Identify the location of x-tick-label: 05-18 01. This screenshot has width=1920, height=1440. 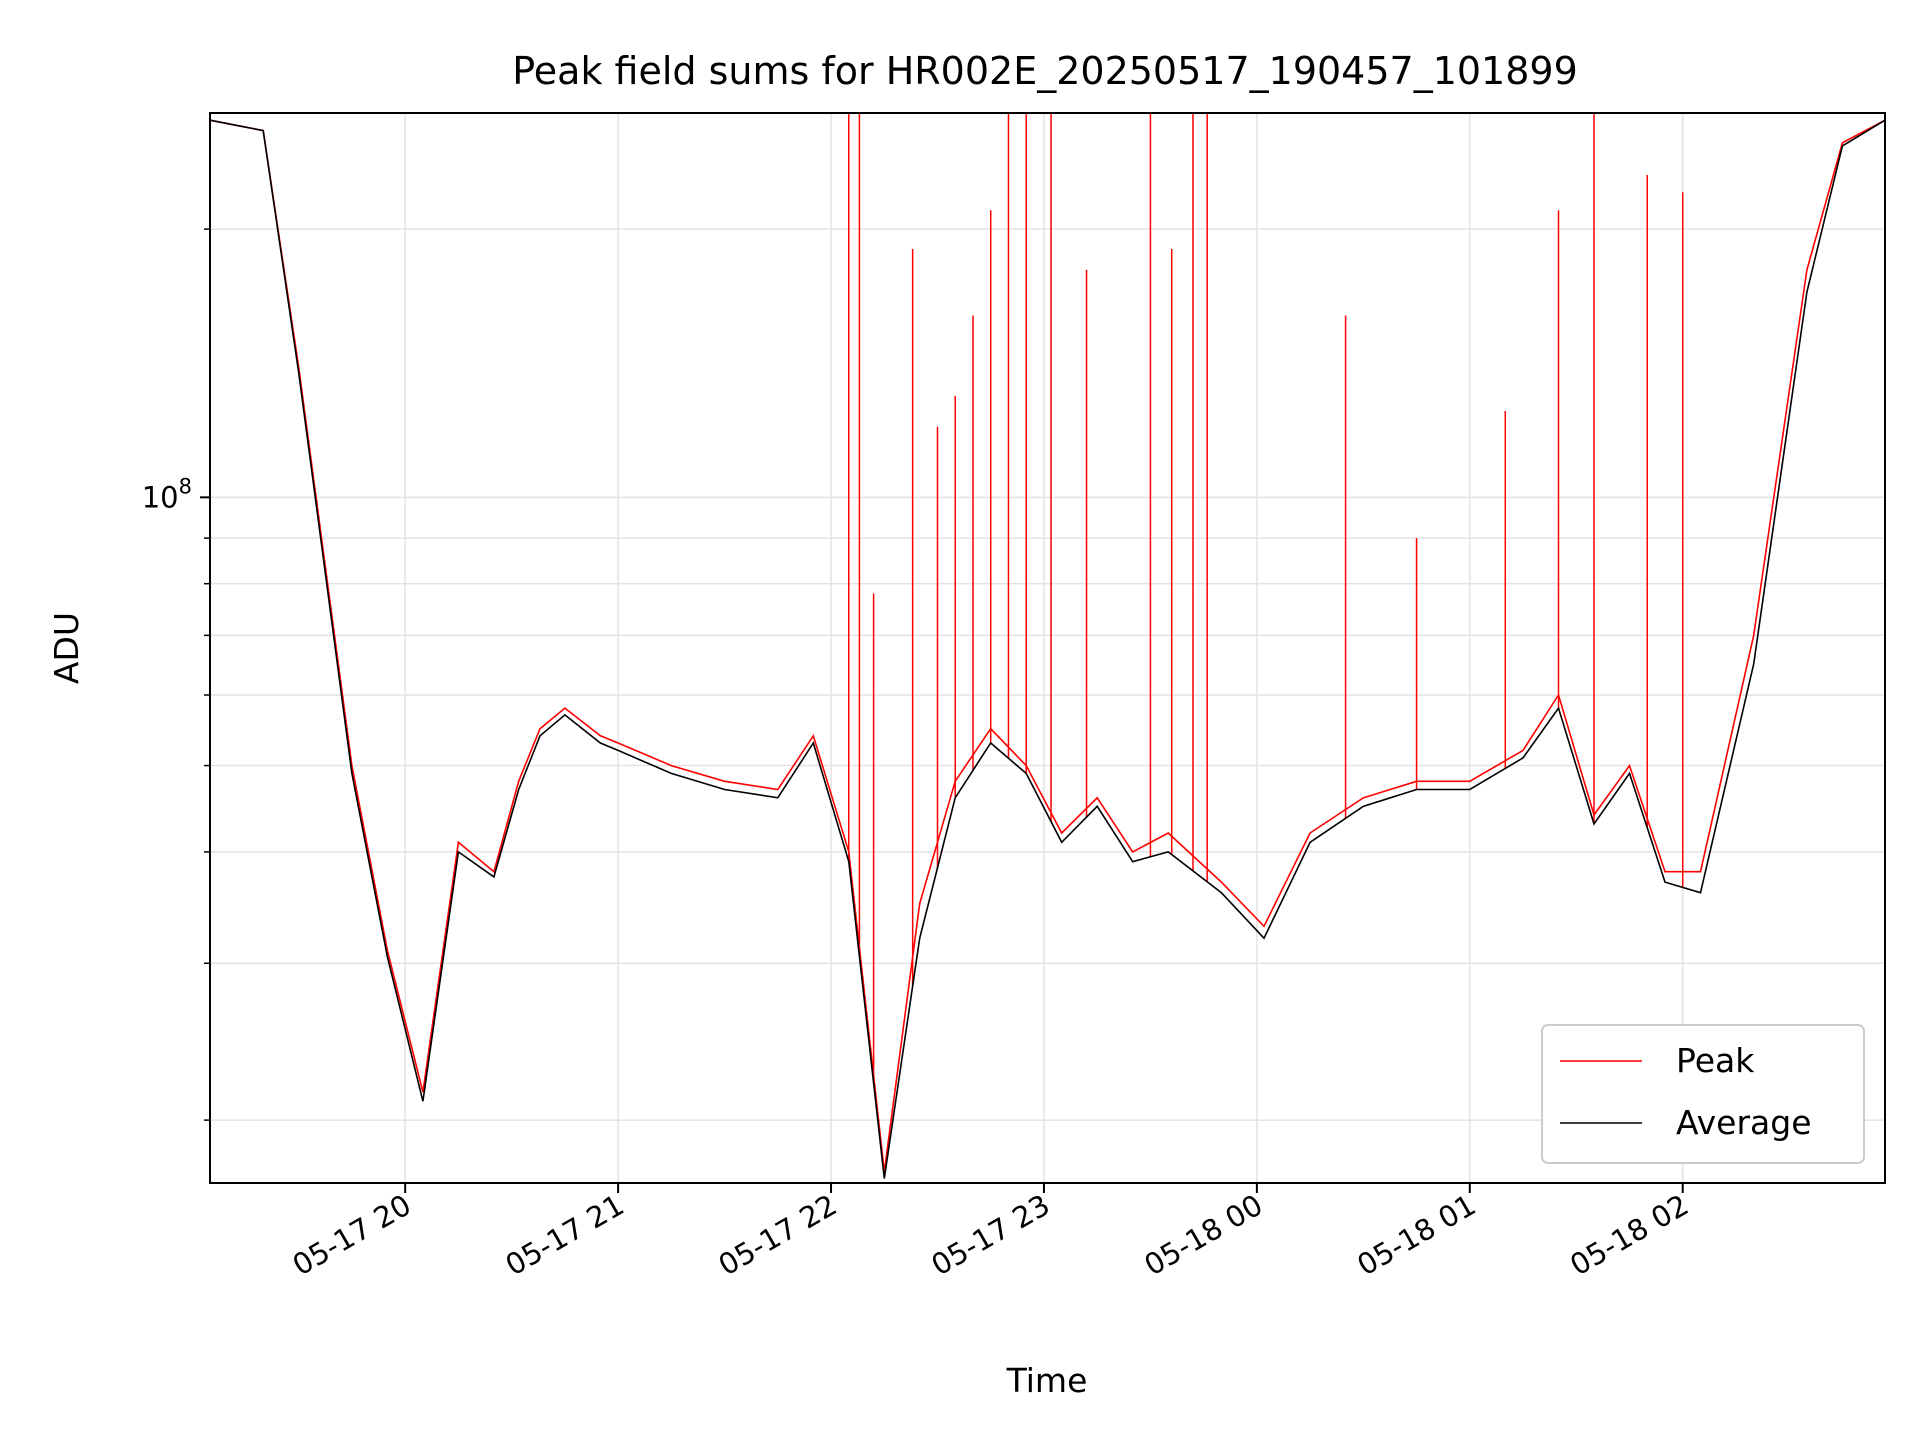
(1416, 1235).